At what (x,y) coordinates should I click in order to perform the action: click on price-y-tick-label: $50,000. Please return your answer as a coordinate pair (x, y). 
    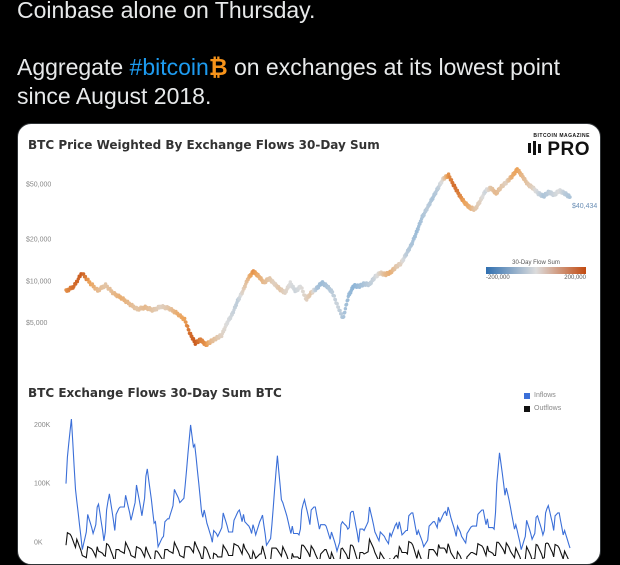
    Looking at the image, I should click on (38, 184).